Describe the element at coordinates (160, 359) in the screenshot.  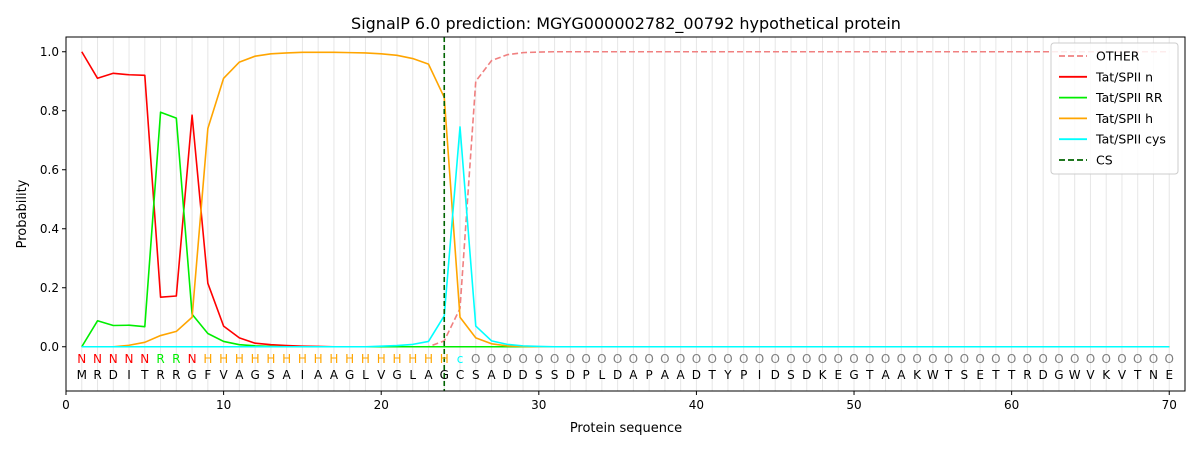
I see `region-label: R` at that location.